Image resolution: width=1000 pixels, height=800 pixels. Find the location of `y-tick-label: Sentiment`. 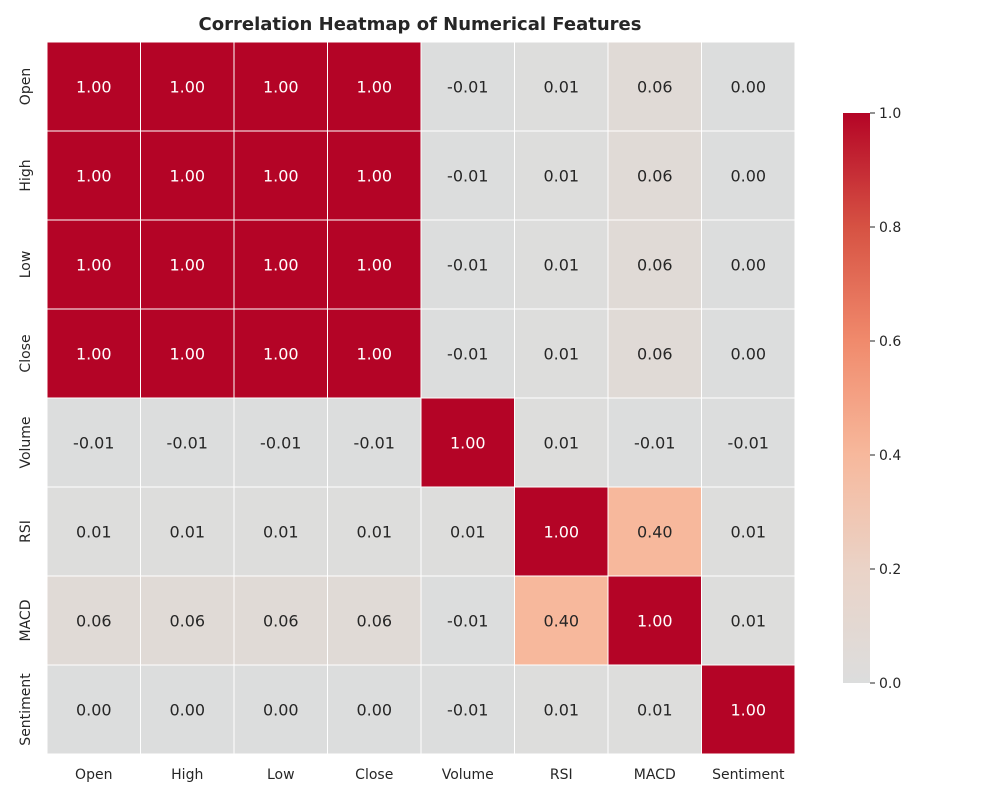

y-tick-label: Sentiment is located at coordinates (26, 709).